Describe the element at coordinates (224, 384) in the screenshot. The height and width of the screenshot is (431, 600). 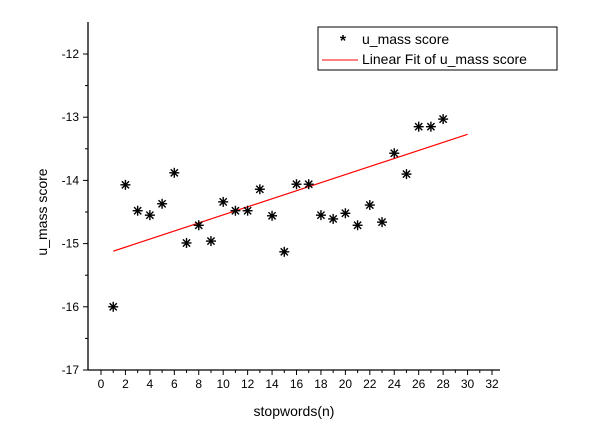
I see `x-tick-label: 10` at that location.